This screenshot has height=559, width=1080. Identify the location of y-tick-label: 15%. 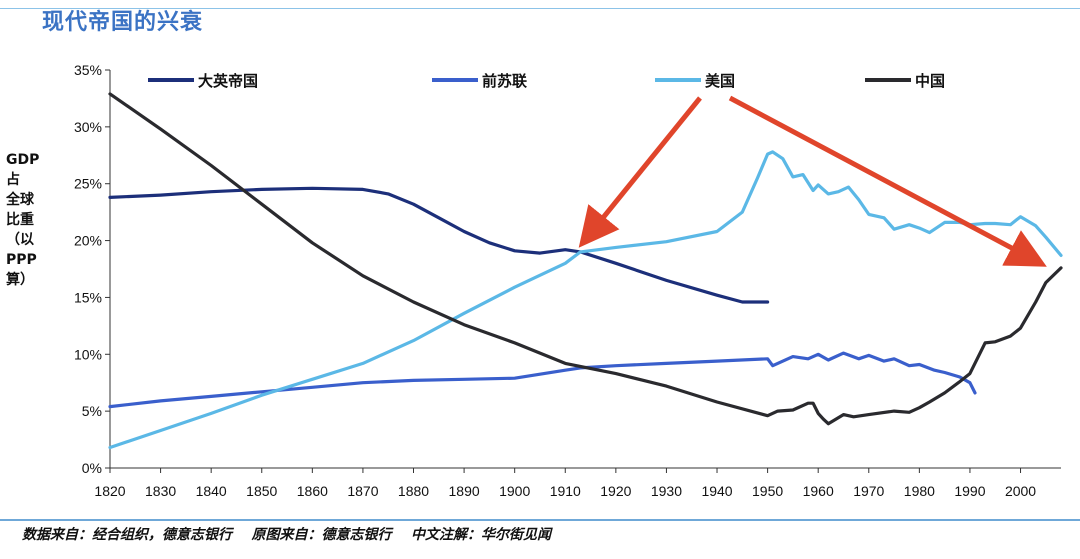
(88, 297).